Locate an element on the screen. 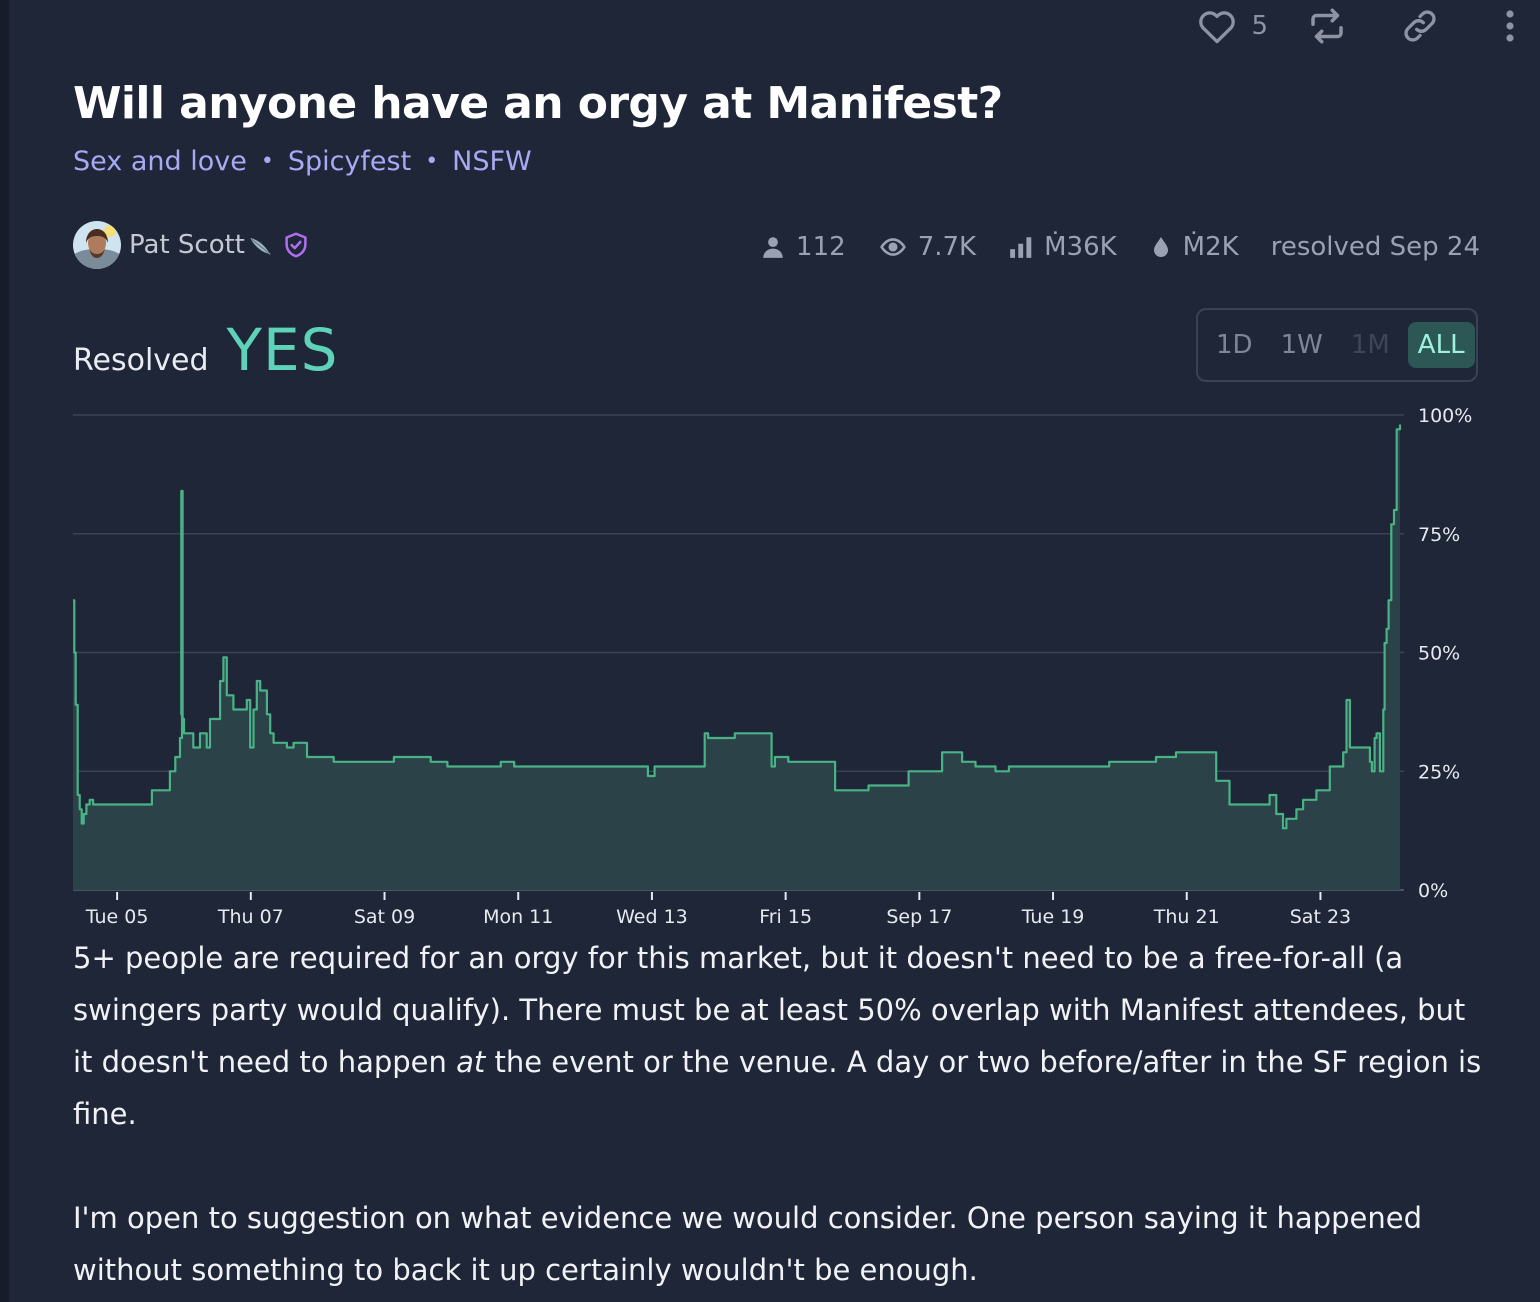 Image resolution: width=1540 pixels, height=1302 pixels. liquidity-stat: Ṁ2K is located at coordinates (1194, 247).